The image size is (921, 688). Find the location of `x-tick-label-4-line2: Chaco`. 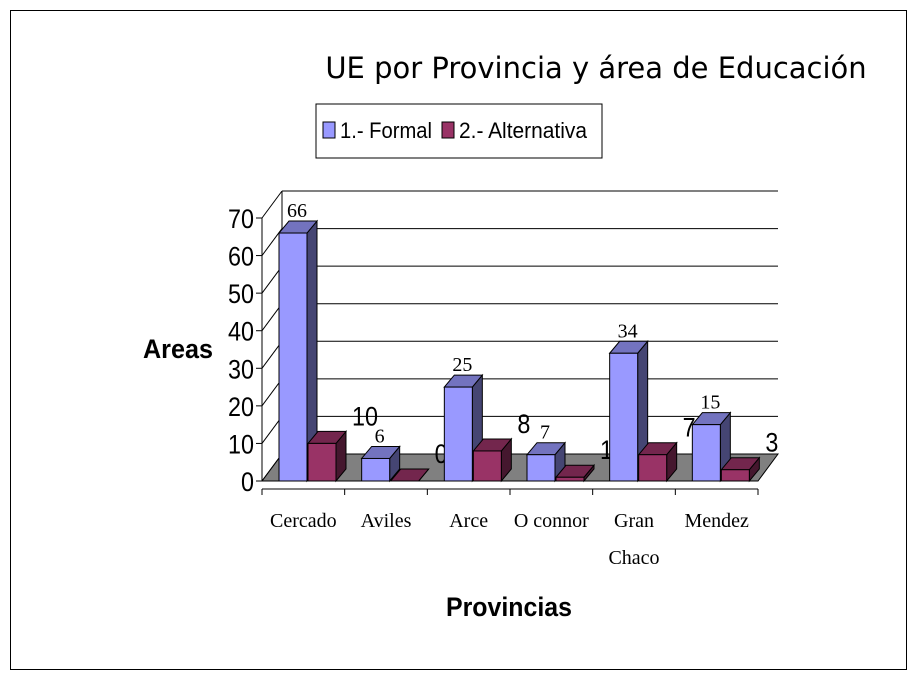

x-tick-label-4-line2: Chaco is located at coordinates (633, 558).